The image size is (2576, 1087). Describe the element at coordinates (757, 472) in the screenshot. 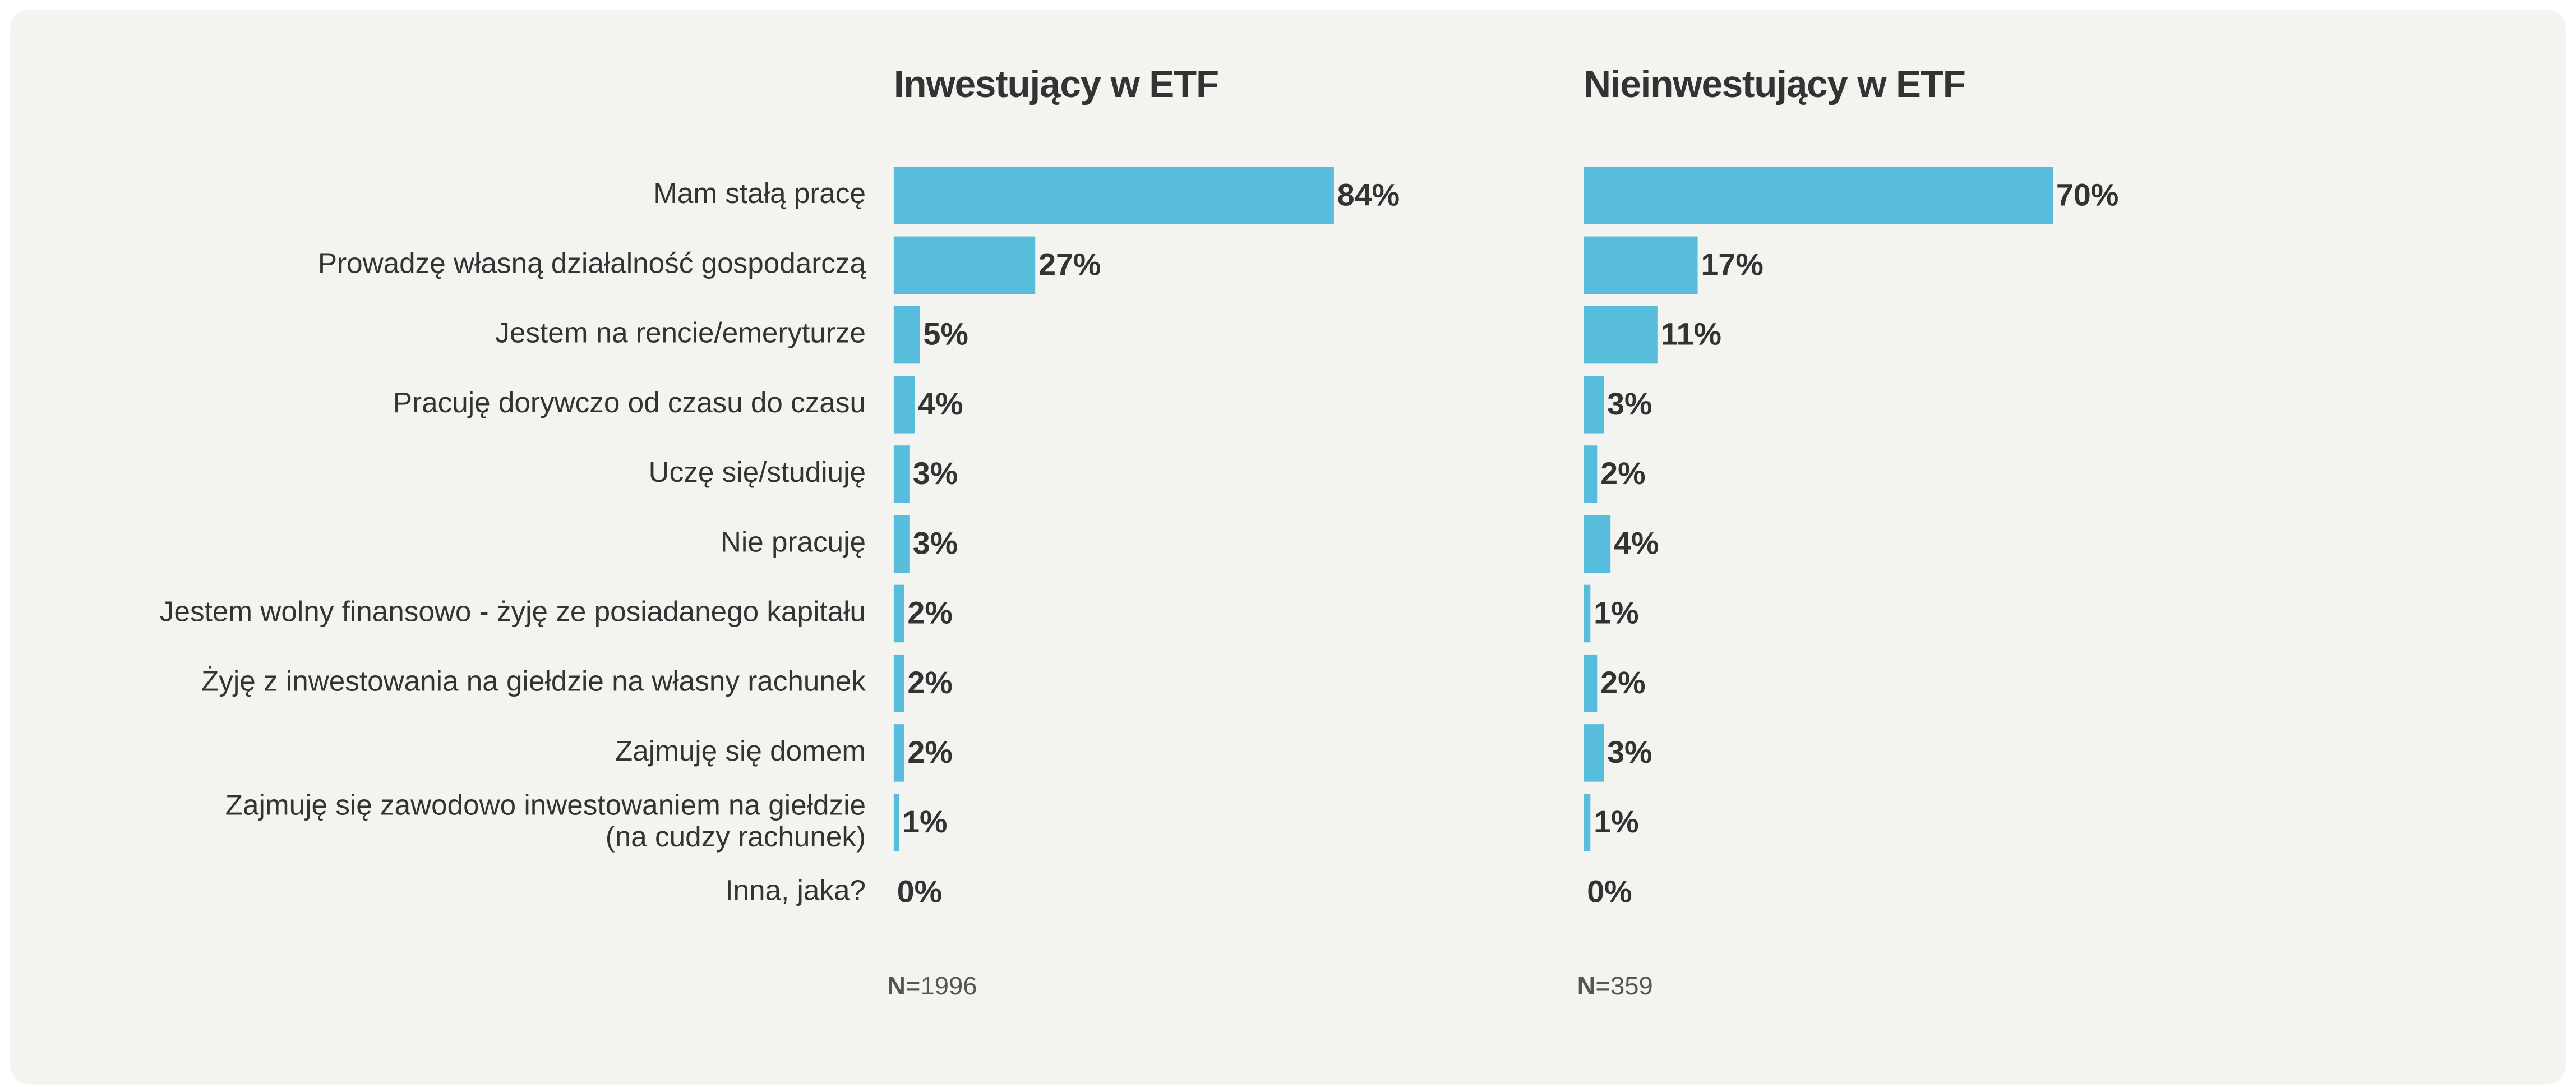

I see `category-label: Uczę się/studiuję` at that location.